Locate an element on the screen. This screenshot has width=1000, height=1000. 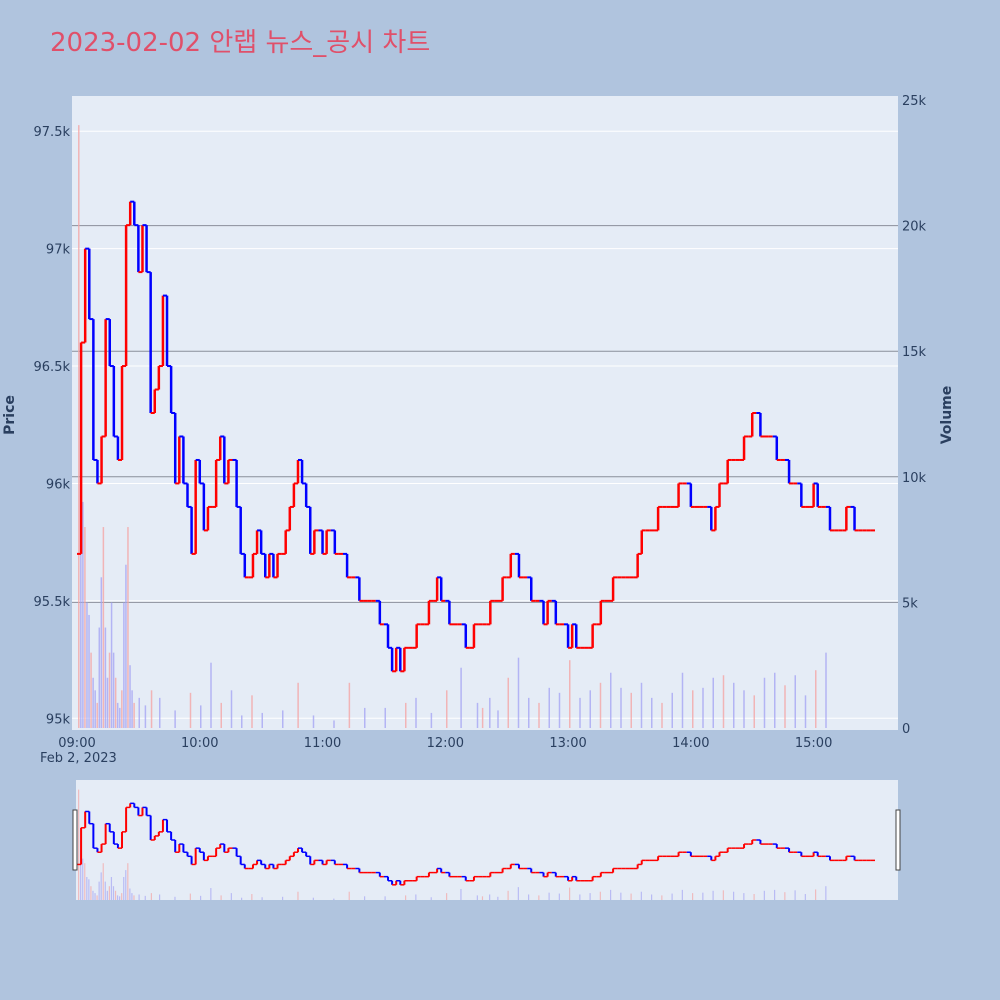
y-tick-label: 96.5k is located at coordinates (52, 367).